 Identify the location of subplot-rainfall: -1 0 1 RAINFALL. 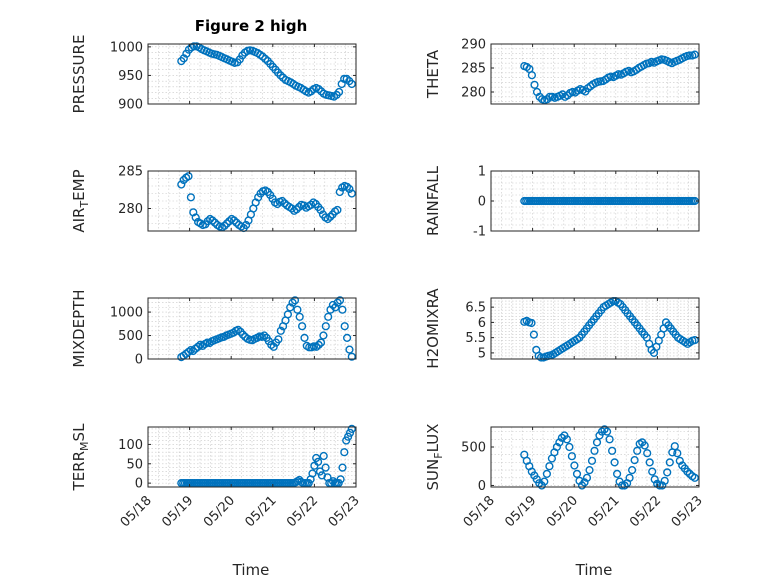
(562, 202).